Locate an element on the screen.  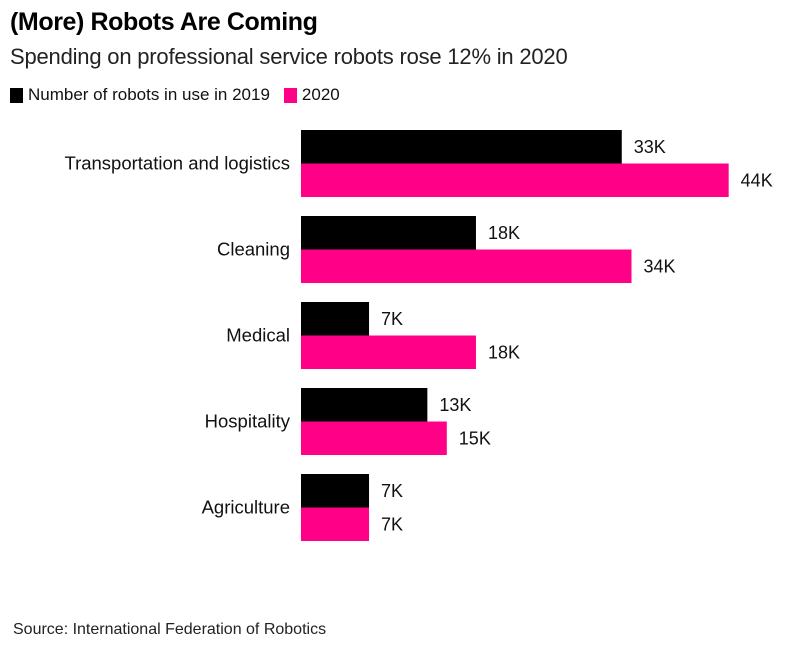
bar-transportation-and-logistics-2020 is located at coordinates (515, 180).